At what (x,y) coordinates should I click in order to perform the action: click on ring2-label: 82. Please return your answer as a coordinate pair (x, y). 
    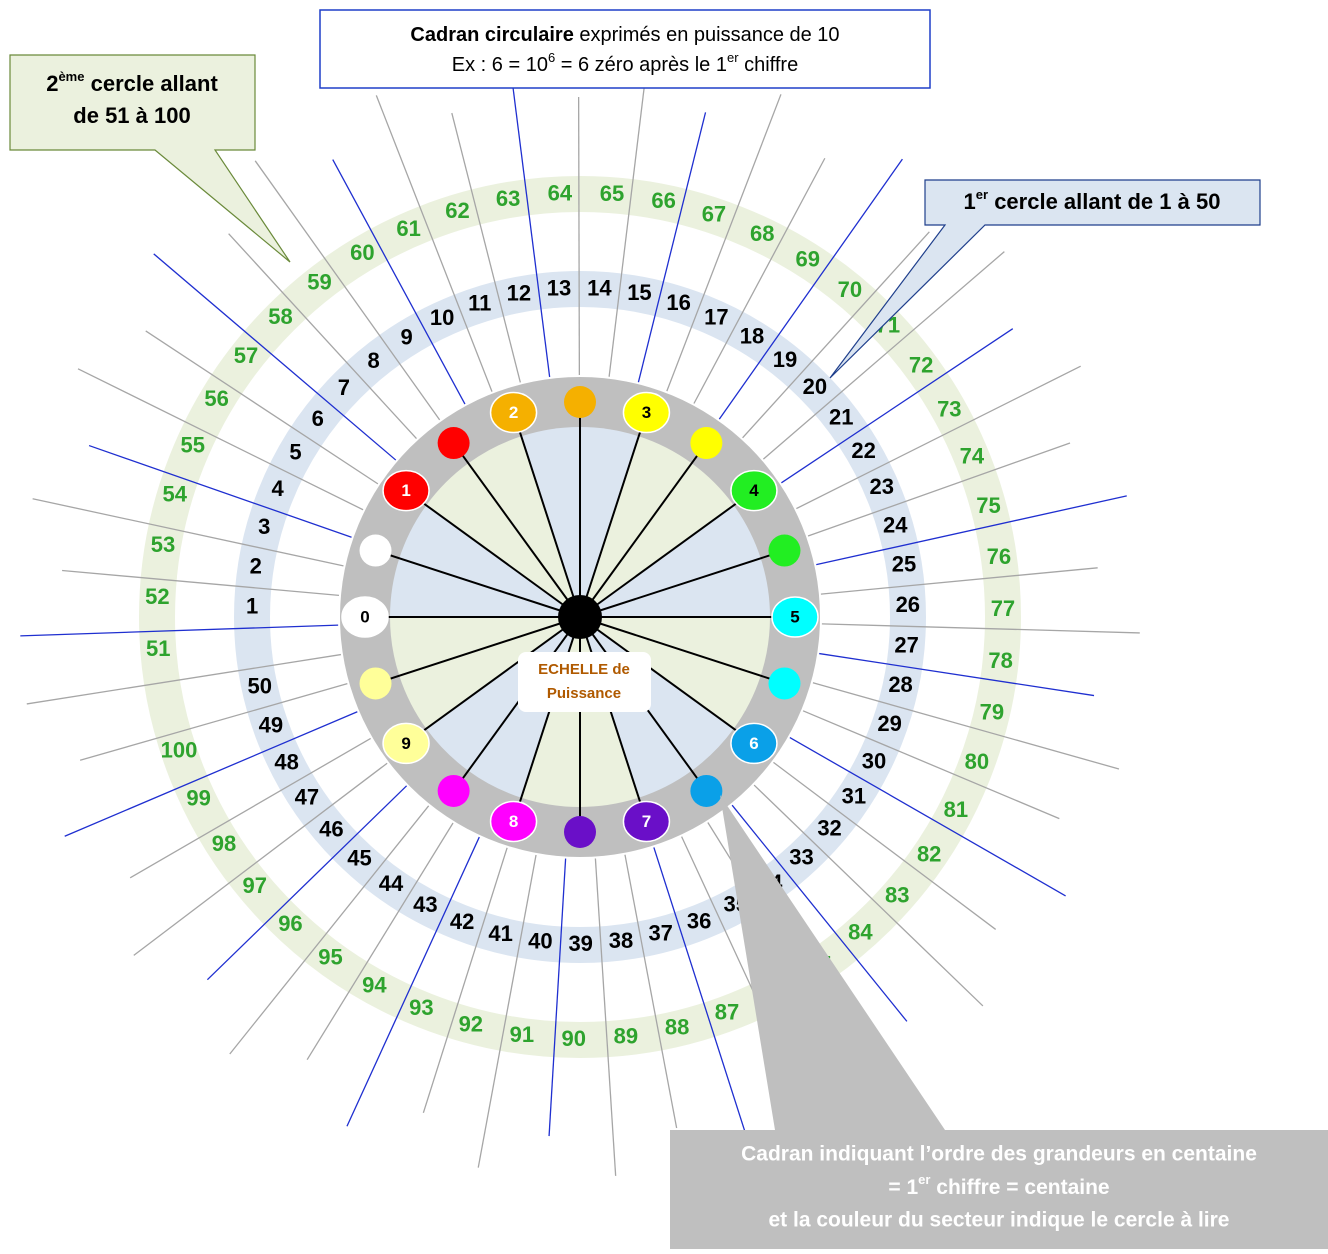
    Looking at the image, I should click on (929, 854).